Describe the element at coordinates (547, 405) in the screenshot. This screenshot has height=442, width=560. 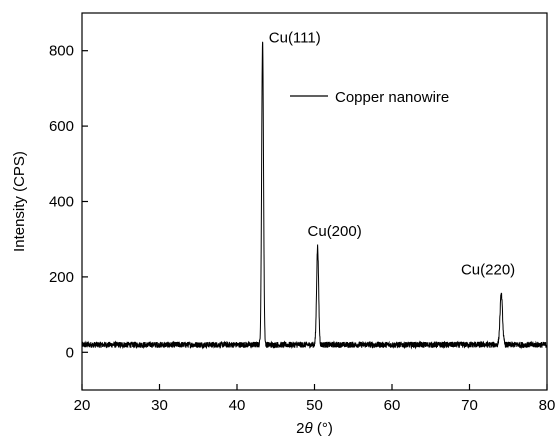
I see `x-tick-label: 80` at that location.